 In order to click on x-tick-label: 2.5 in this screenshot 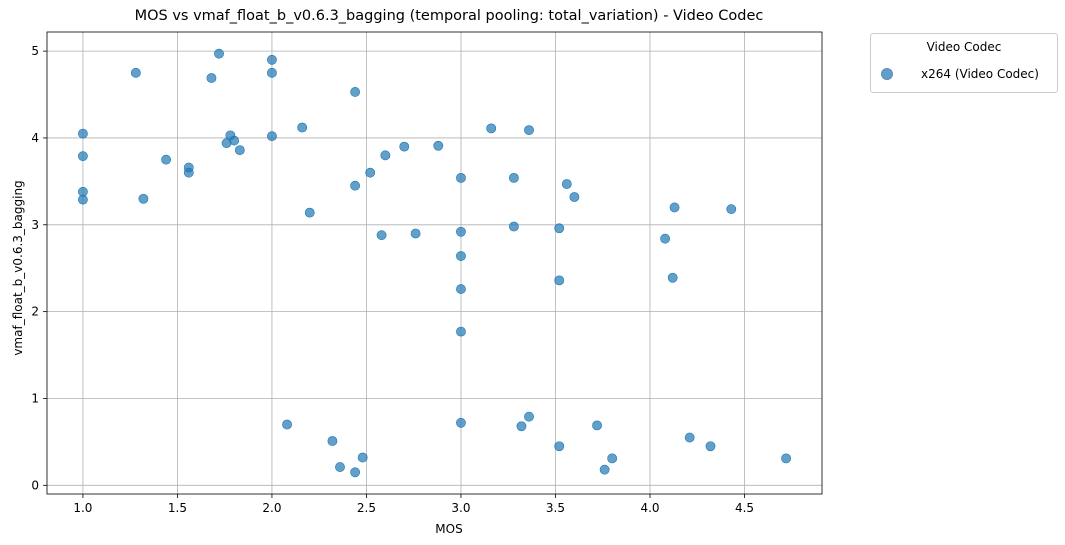, I will do `click(366, 508)`.